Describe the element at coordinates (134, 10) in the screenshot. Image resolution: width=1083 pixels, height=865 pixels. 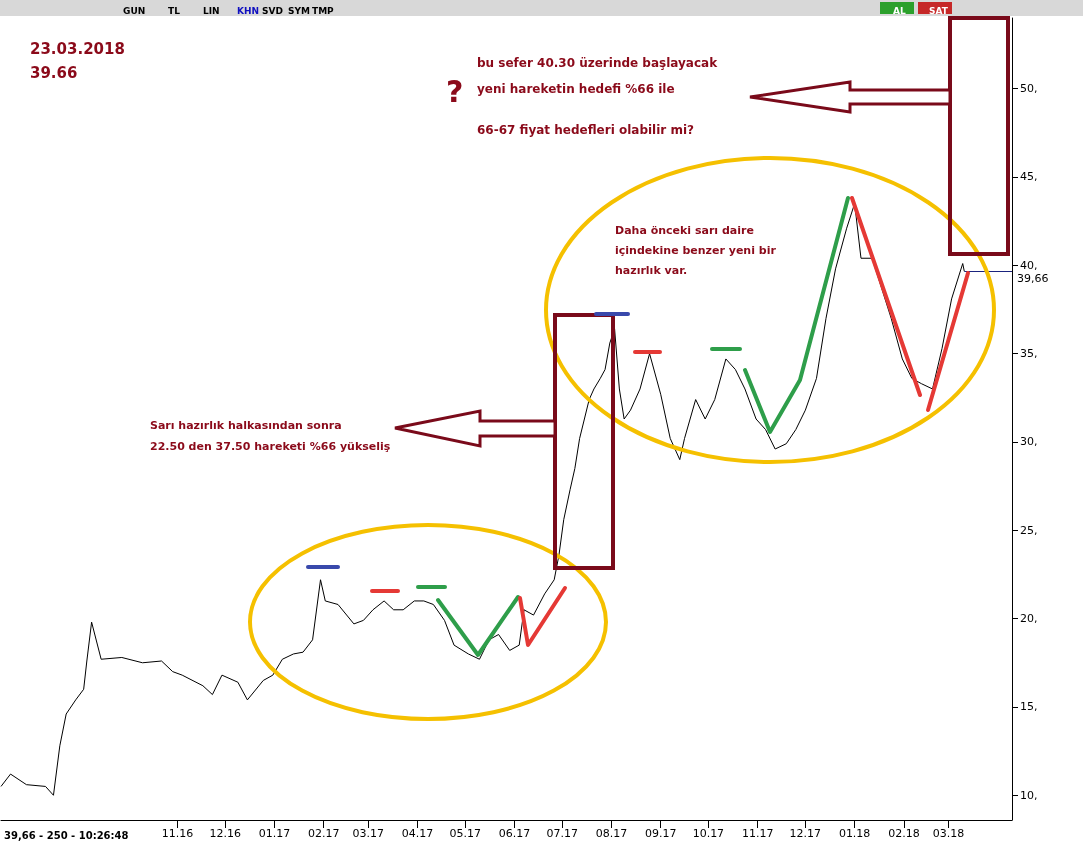
I see `text: GUN` at that location.